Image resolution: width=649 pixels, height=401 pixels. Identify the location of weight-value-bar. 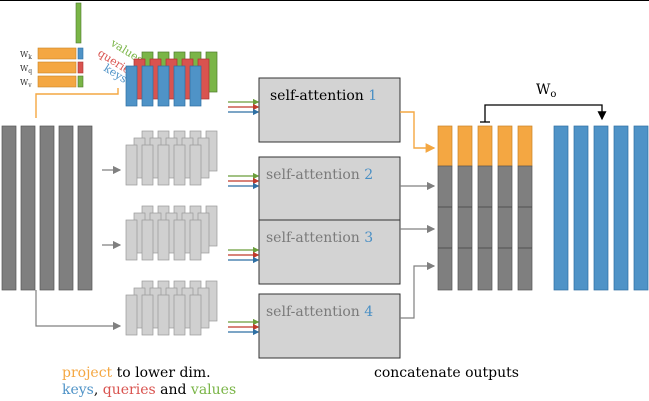
(78, 23).